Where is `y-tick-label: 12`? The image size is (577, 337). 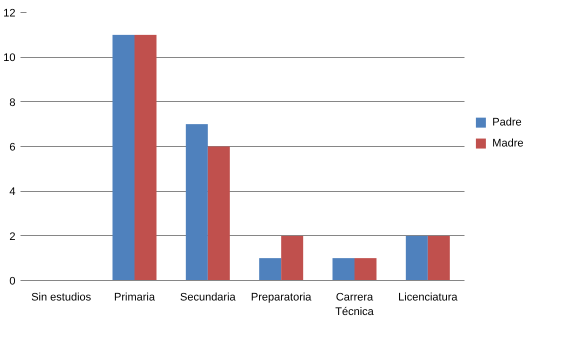
y-tick-label: 12 is located at coordinates (9, 14).